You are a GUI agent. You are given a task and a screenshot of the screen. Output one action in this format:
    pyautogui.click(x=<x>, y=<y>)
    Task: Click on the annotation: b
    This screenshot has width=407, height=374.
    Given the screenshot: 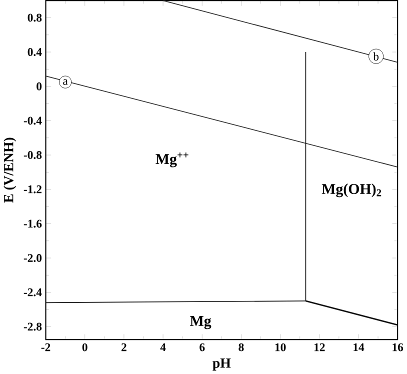 What is the action you would take?
    pyautogui.click(x=376, y=56)
    